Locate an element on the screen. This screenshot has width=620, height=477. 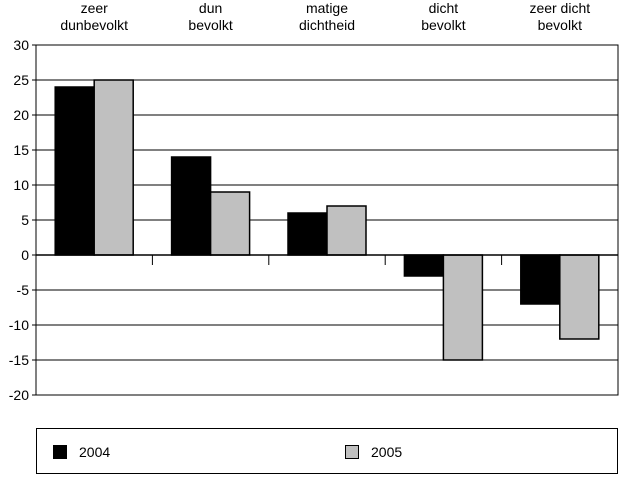
category-label: dicht is located at coordinates (444, 8).